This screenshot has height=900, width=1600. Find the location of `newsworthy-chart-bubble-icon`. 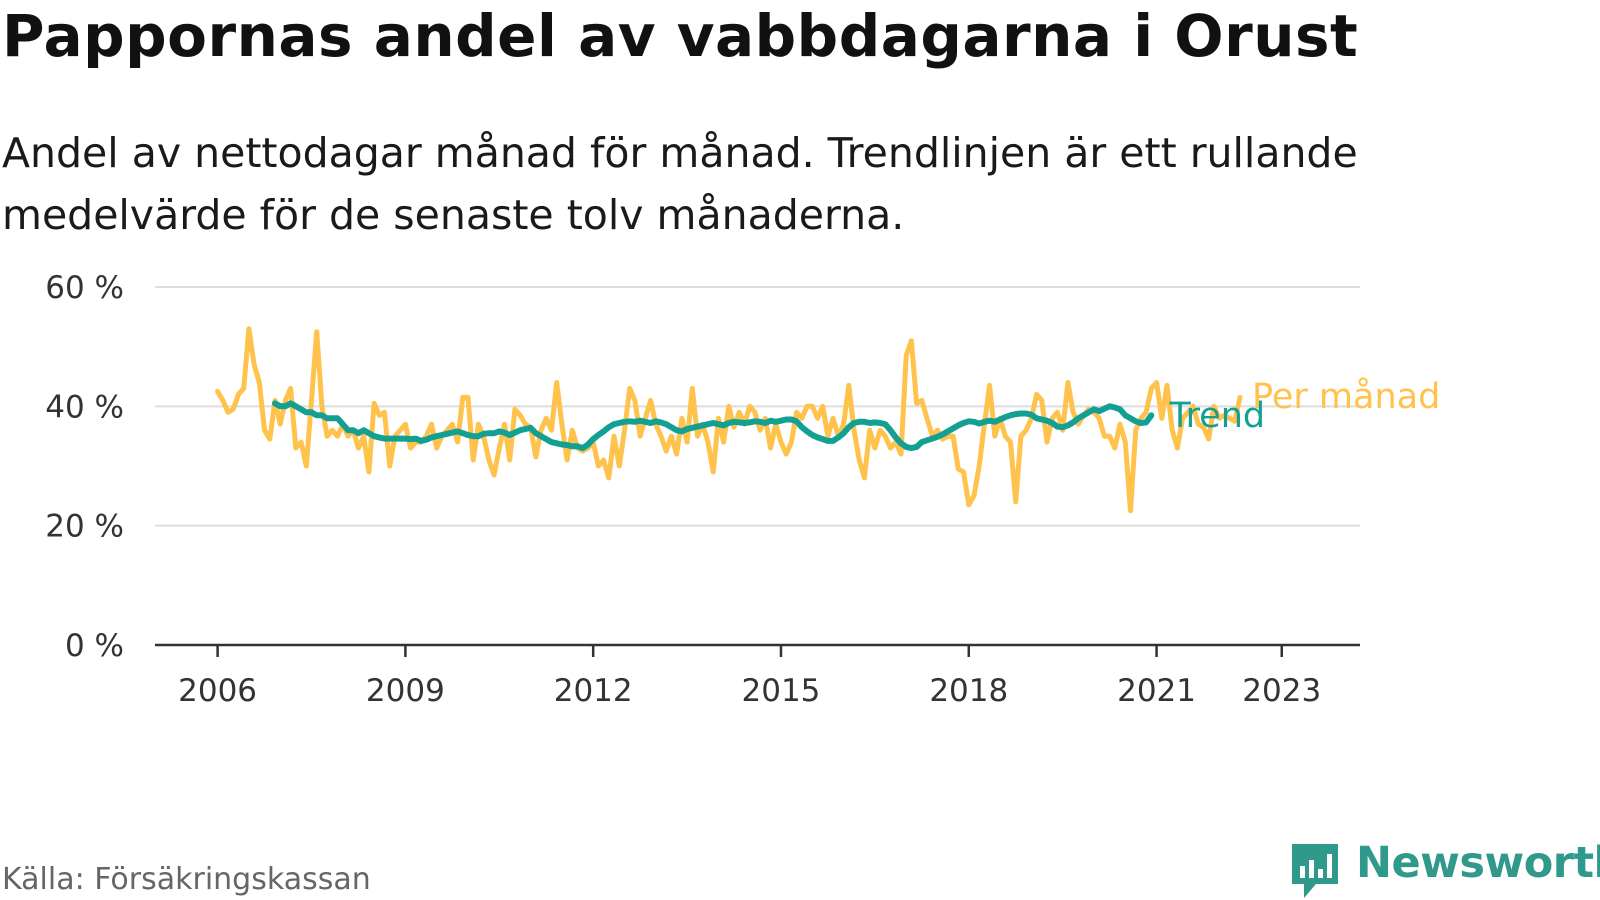

newsworthy-chart-bubble-icon is located at coordinates (1315, 871).